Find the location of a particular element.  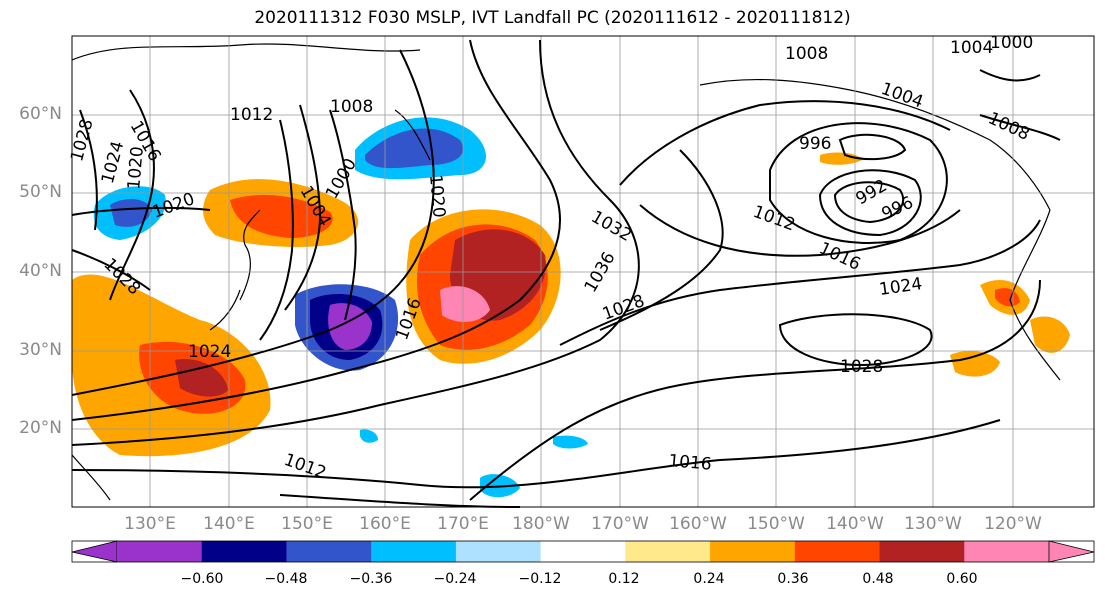

colorbar-tick-label: 0.12 is located at coordinates (624, 579).